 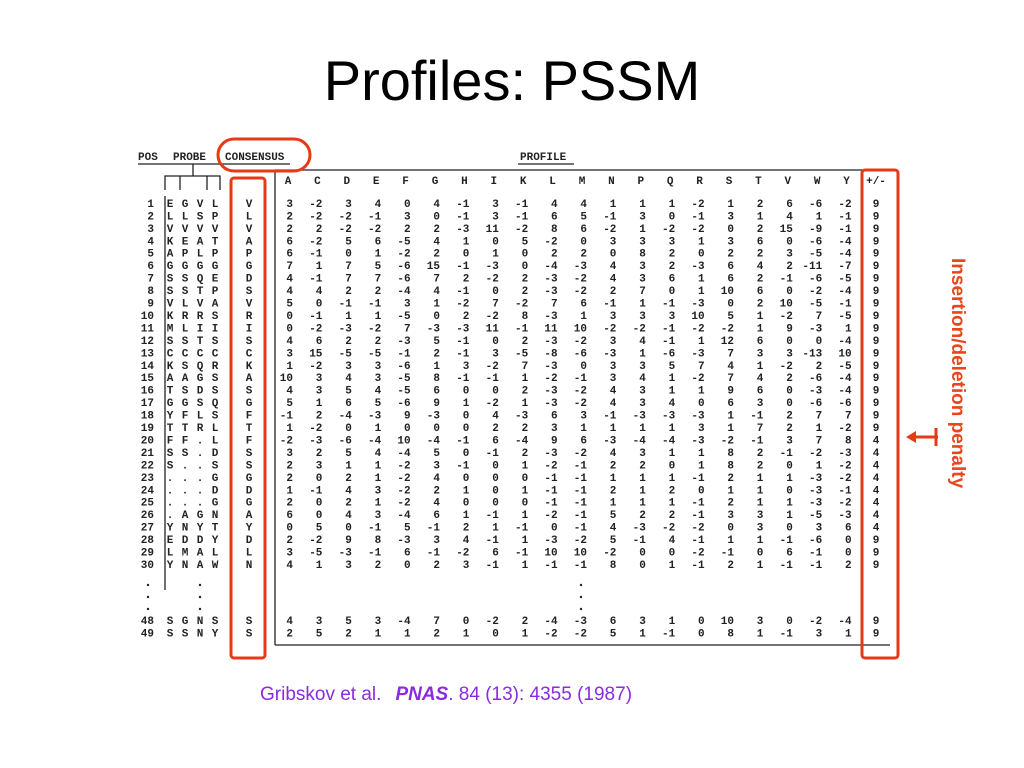 What do you see at coordinates (249, 479) in the screenshot?
I see `consensus-residue: G` at bounding box center [249, 479].